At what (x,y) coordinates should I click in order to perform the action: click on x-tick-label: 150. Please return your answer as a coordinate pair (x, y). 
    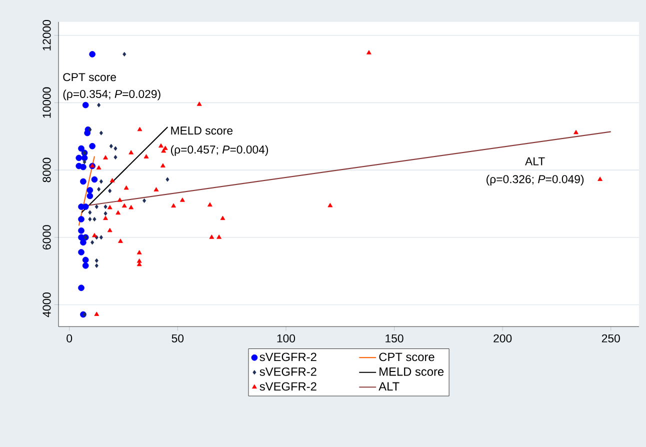
    Looking at the image, I should click on (395, 338).